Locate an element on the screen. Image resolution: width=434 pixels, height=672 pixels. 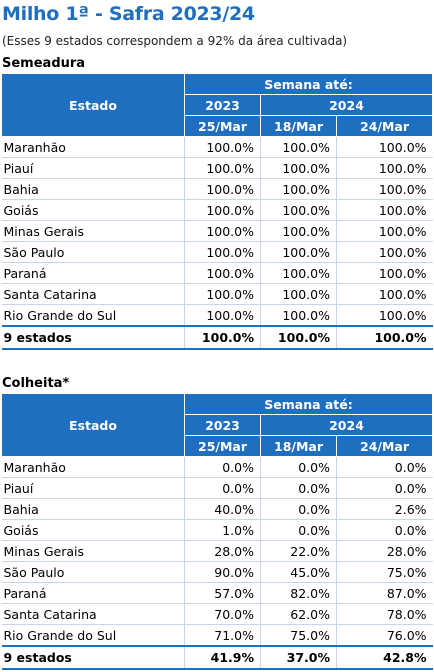
cell-value: 71.0% is located at coordinates (222, 635).